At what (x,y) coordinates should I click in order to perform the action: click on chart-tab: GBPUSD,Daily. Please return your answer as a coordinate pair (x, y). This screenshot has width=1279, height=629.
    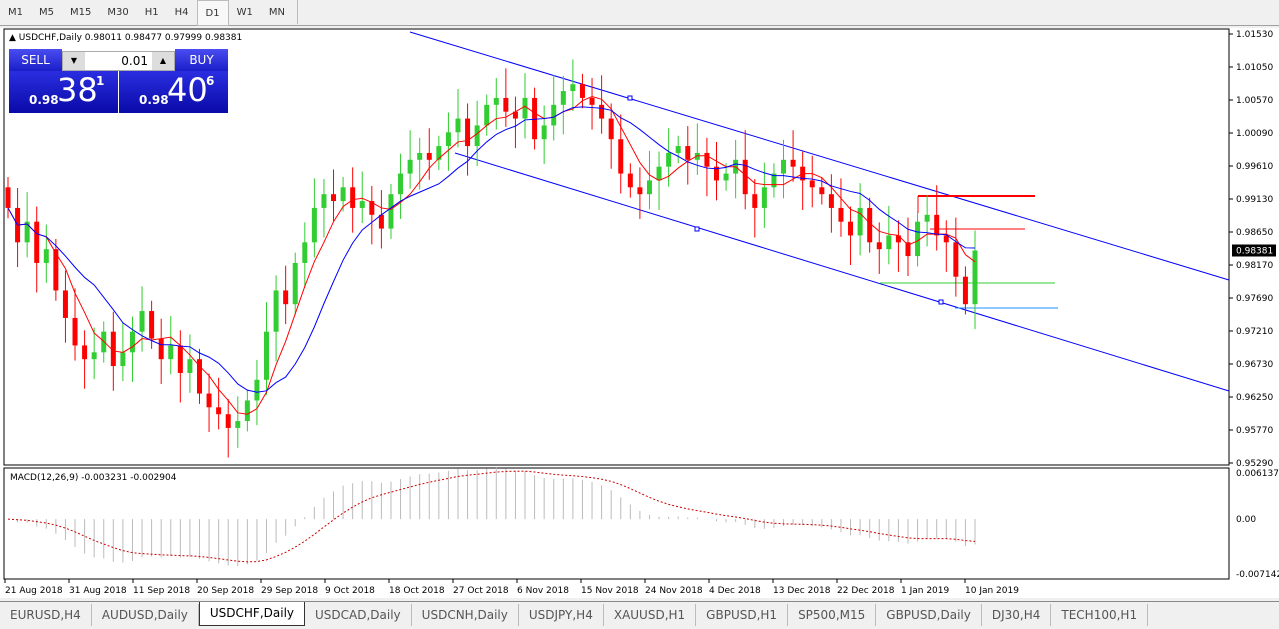
    Looking at the image, I should click on (929, 615).